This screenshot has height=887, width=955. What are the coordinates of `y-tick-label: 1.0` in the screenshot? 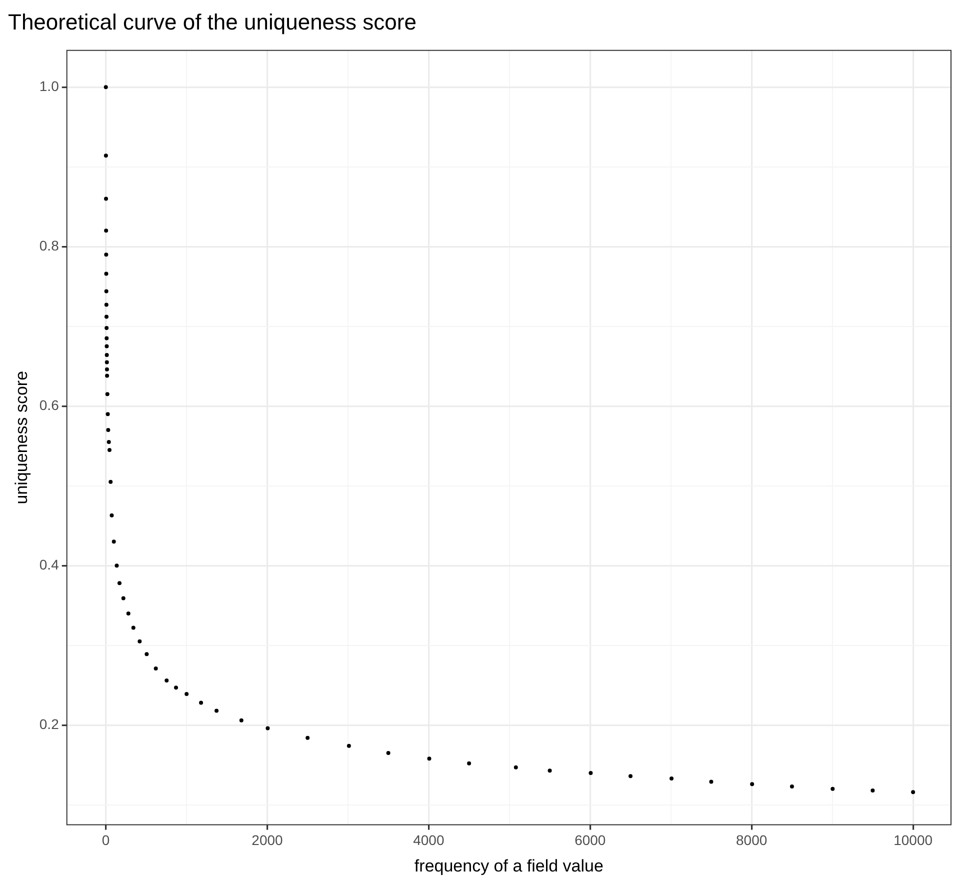 It's located at (49, 86).